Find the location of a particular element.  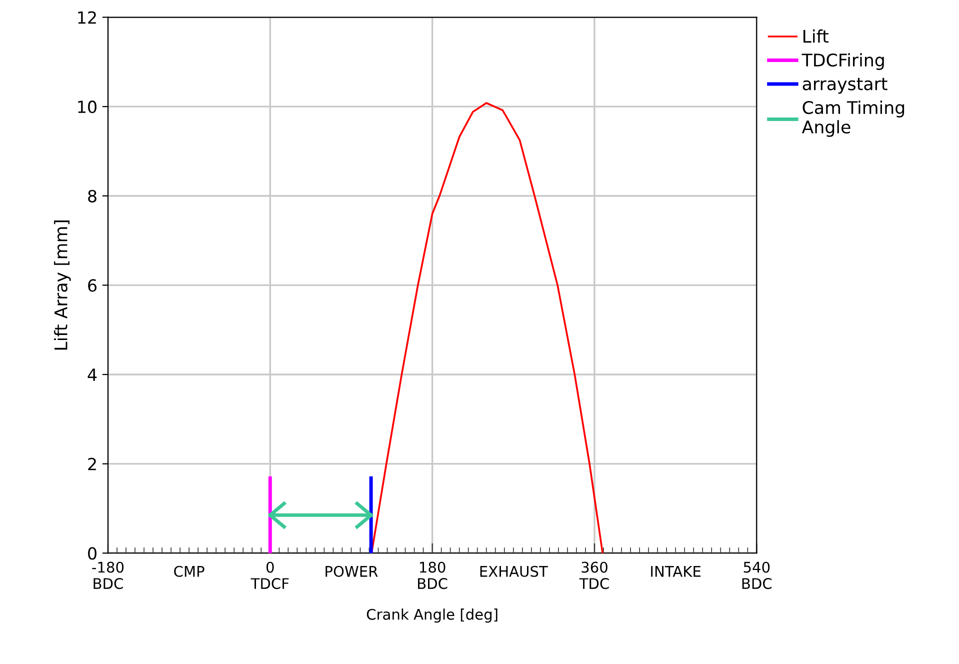

x-axis-title: Crank Angle [deg] is located at coordinates (432, 615).